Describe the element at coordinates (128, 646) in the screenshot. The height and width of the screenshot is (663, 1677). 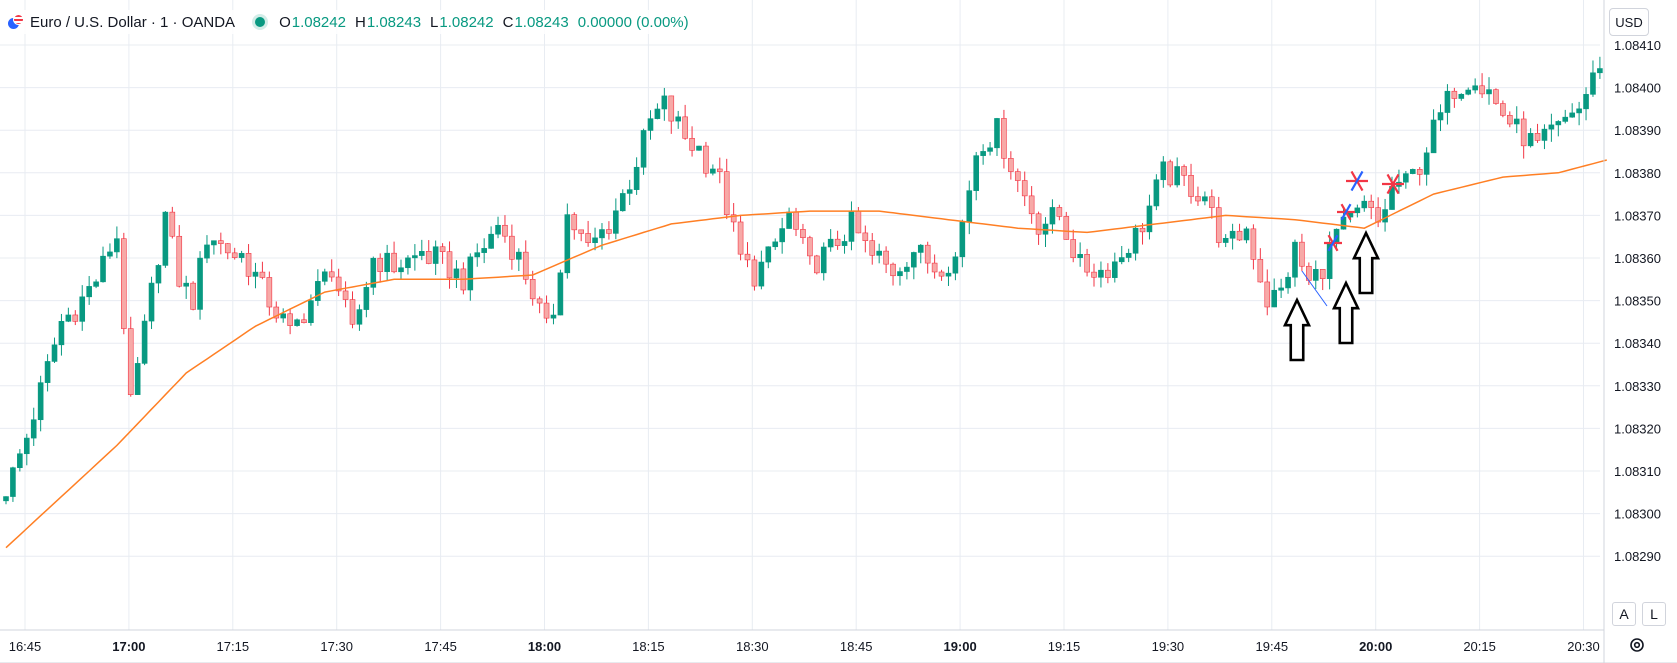
I see `time-tick-label: 17:00` at that location.